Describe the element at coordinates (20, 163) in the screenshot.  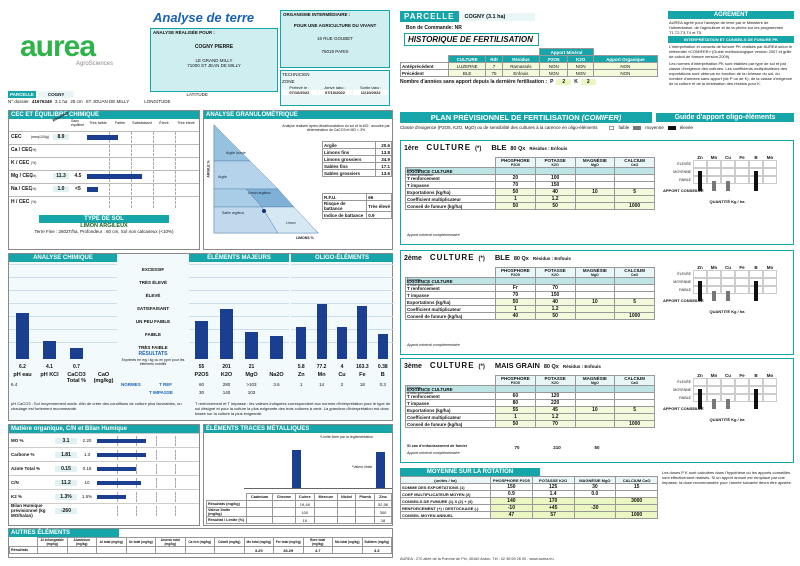
I see `cec-row-label: K / CEC` at that location.